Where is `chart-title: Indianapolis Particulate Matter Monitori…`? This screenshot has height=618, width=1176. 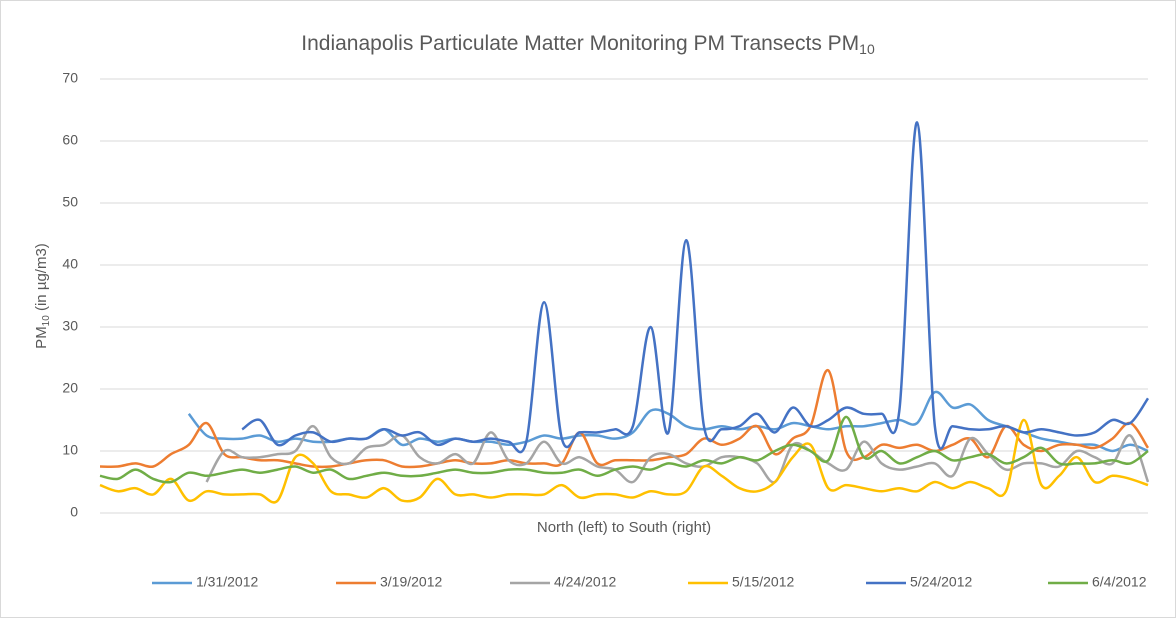 chart-title: Indianapolis Particulate Matter Monitori… is located at coordinates (588, 44).